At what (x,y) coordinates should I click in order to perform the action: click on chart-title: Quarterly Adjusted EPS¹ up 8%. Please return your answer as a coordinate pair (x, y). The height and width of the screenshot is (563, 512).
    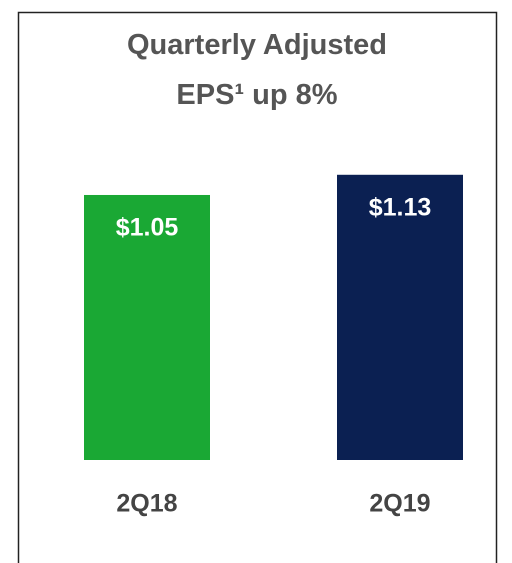
    Looking at the image, I should click on (257, 70).